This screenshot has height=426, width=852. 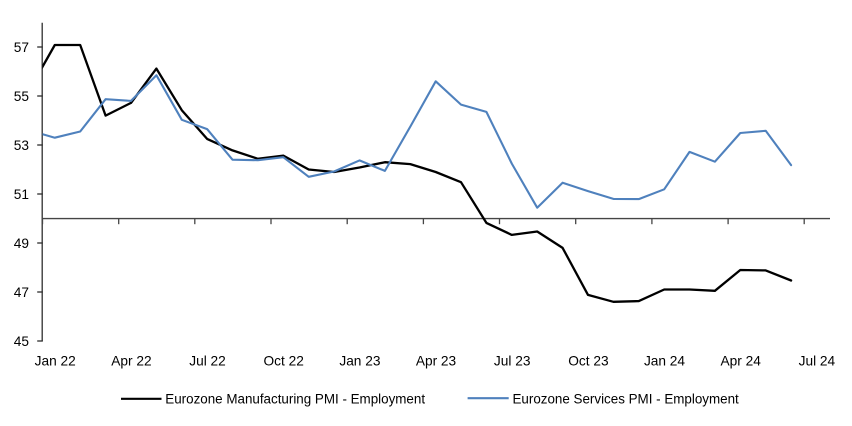 I want to click on svg-text: 55, so click(x=22, y=96).